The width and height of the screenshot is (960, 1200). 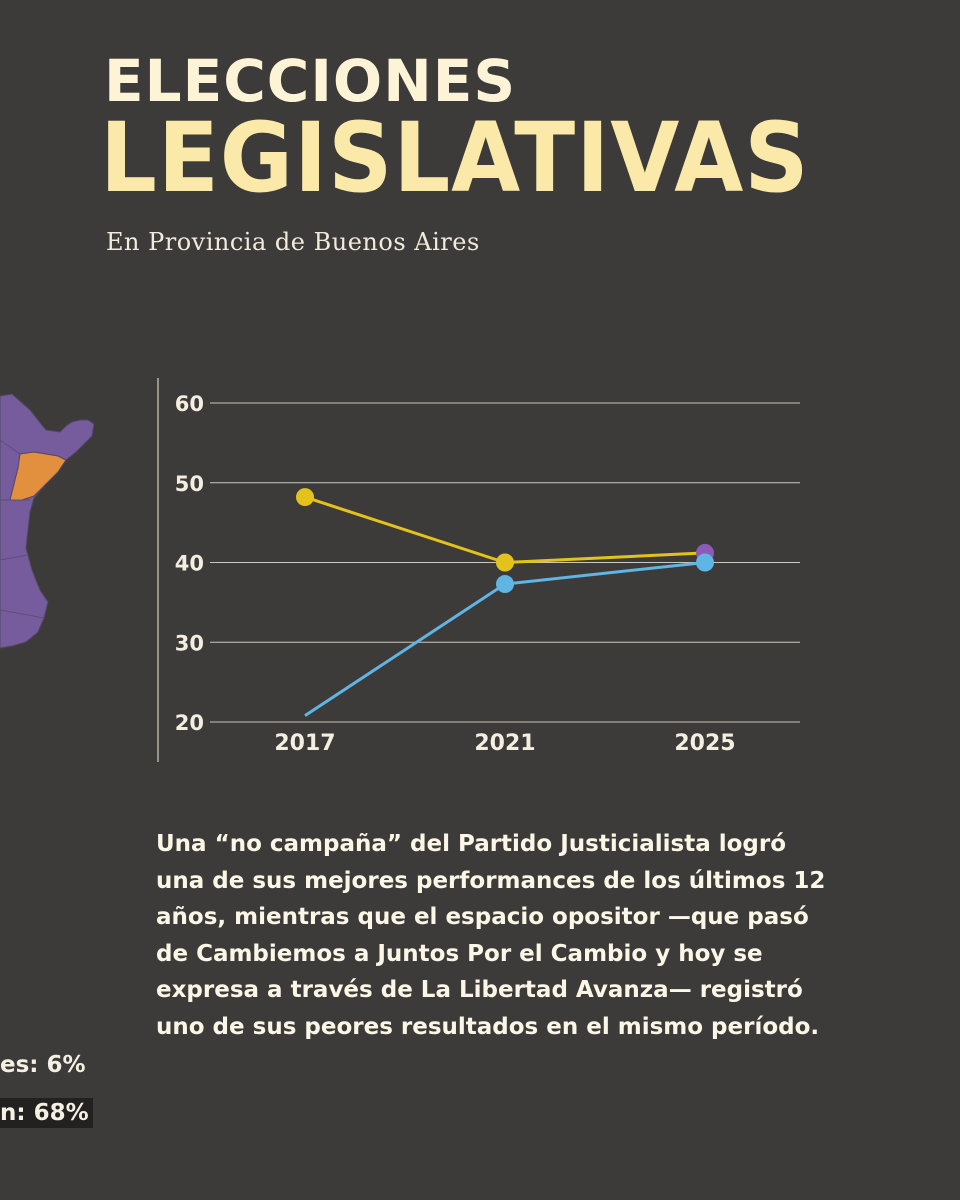 I want to click on subtitle: En Provincia de Buenos Aires, so click(x=293, y=242).